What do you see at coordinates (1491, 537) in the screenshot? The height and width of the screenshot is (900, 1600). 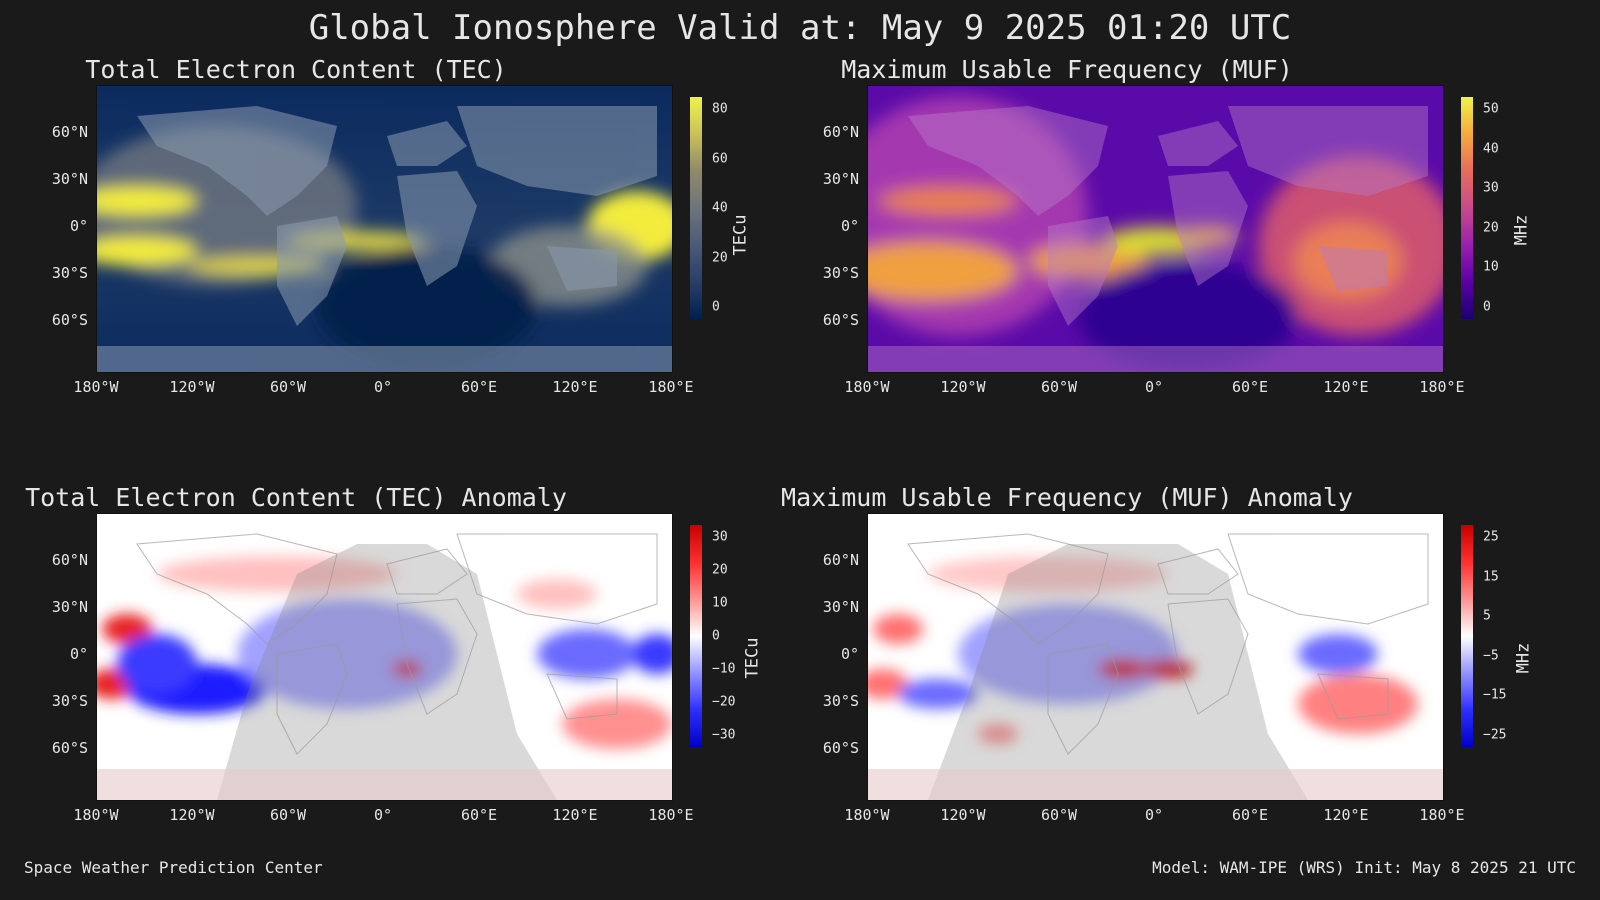 I see `colorbar-tick: 25` at bounding box center [1491, 537].